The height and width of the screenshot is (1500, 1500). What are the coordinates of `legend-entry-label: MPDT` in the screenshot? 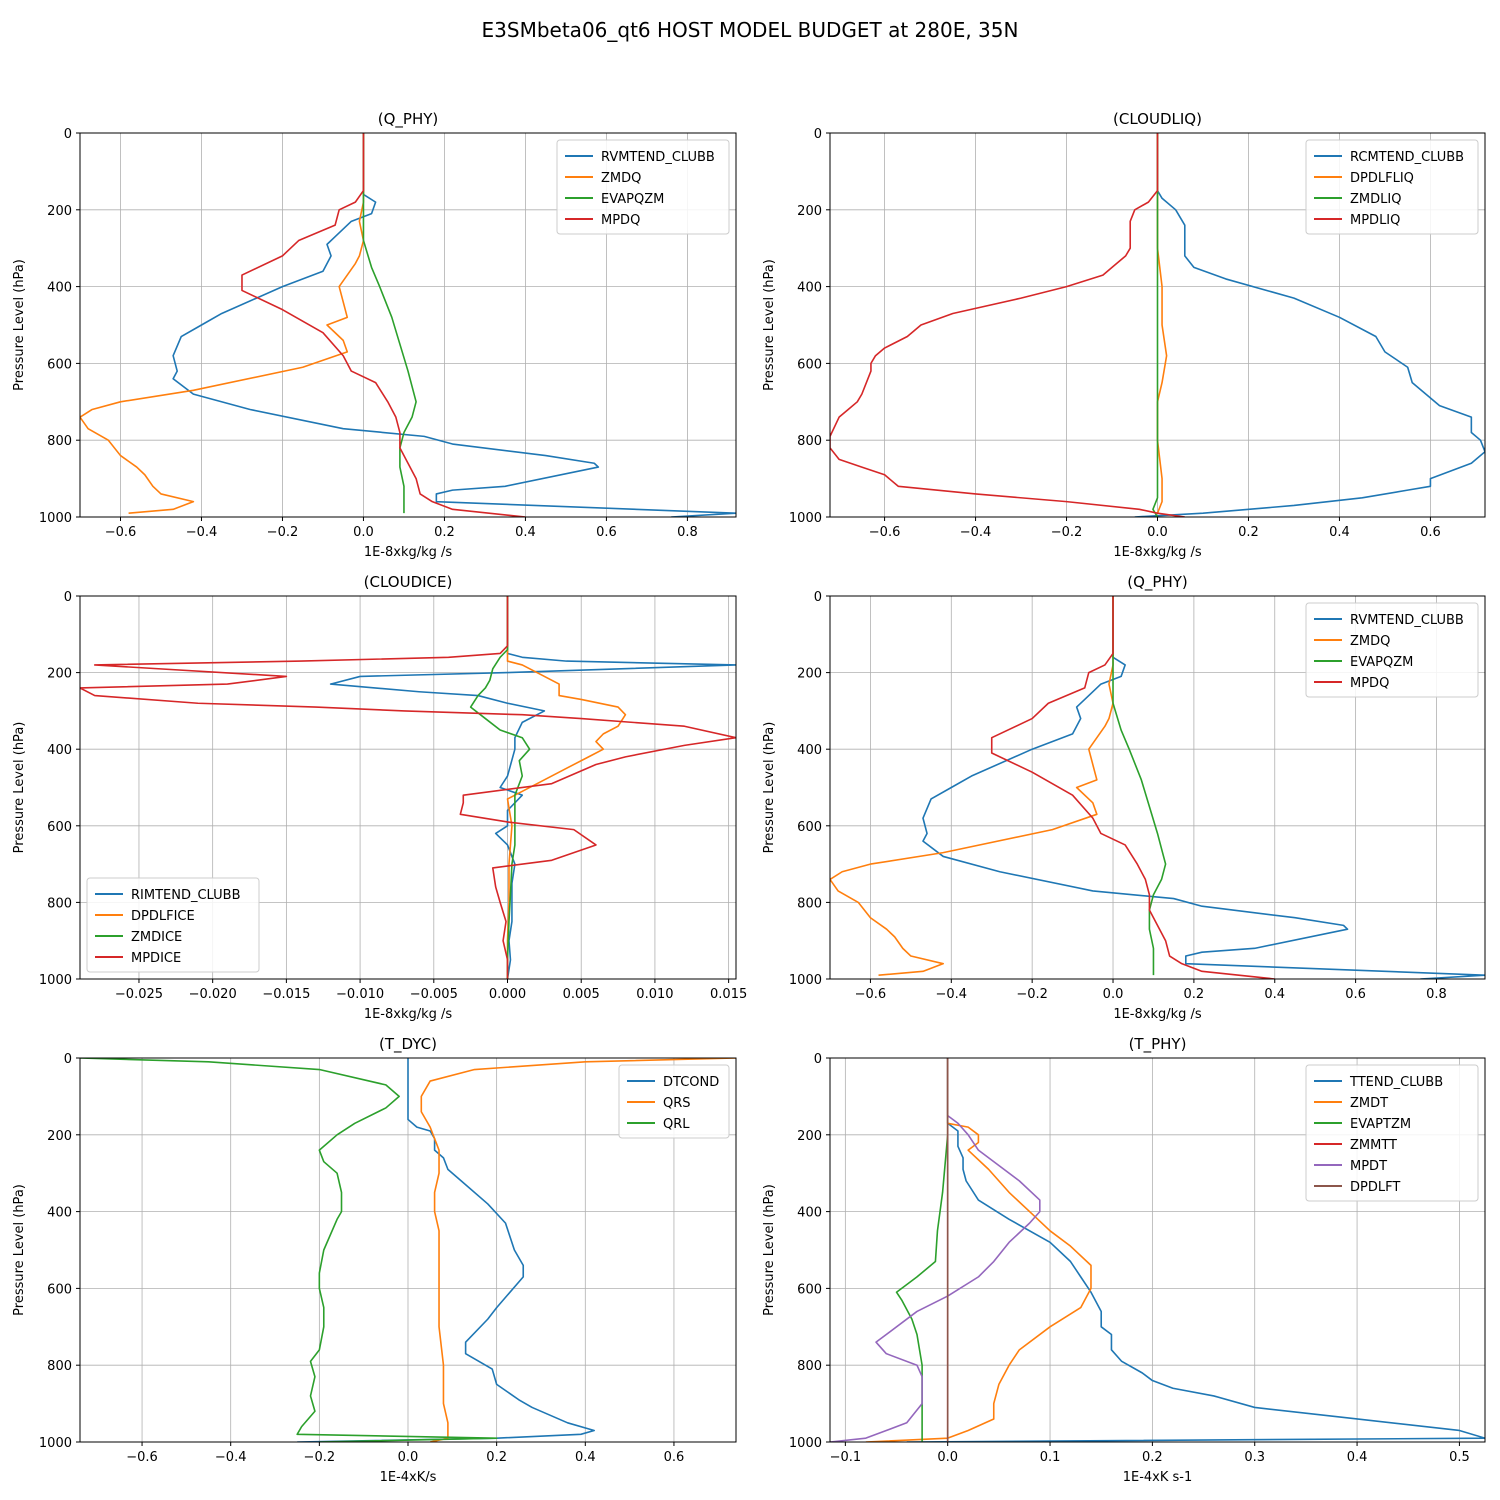 It's located at (1368, 1166).